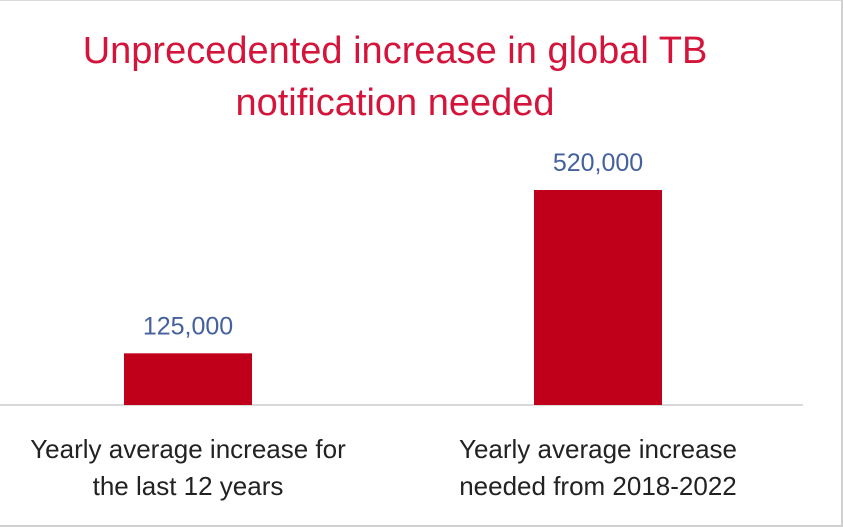  I want to click on category-label-2-line-2: needed from 2018-2022, so click(598, 486).